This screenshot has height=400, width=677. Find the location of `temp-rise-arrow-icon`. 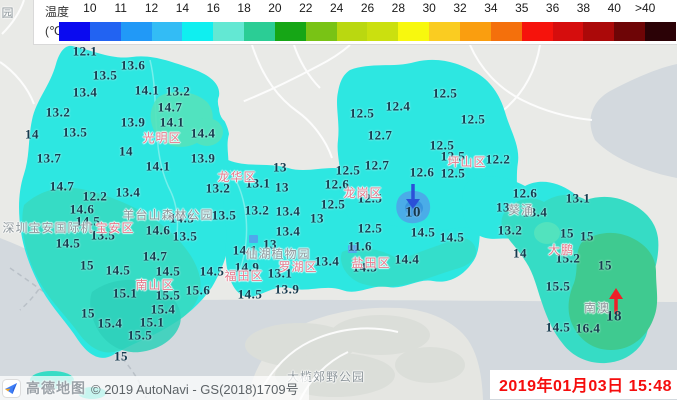

temp-rise-arrow-icon is located at coordinates (616, 301).